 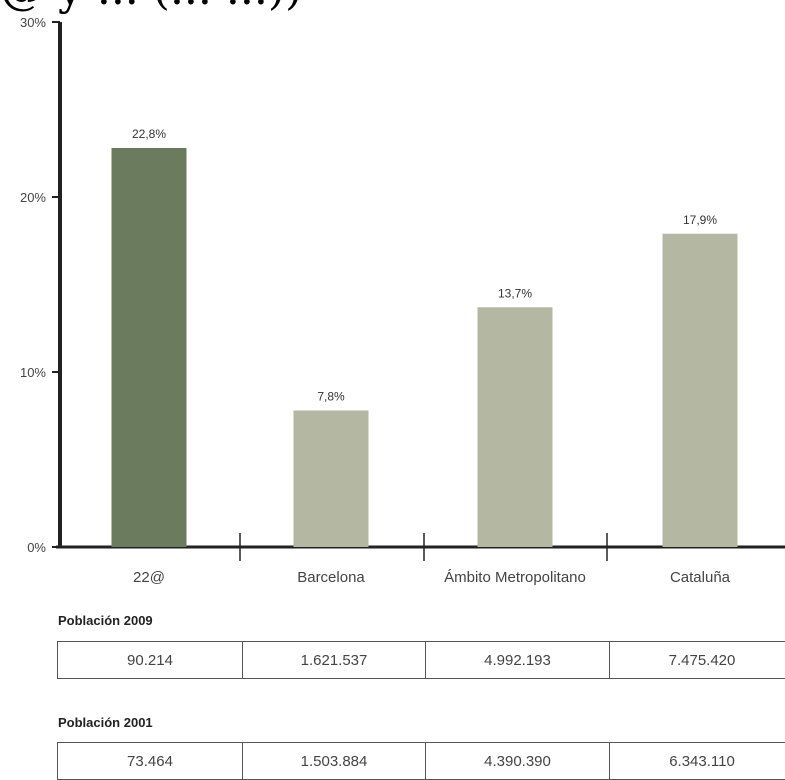 I want to click on population-table-2001: 73.464 1.503.884 4.390.390 6.343.110, so click(x=421, y=761).